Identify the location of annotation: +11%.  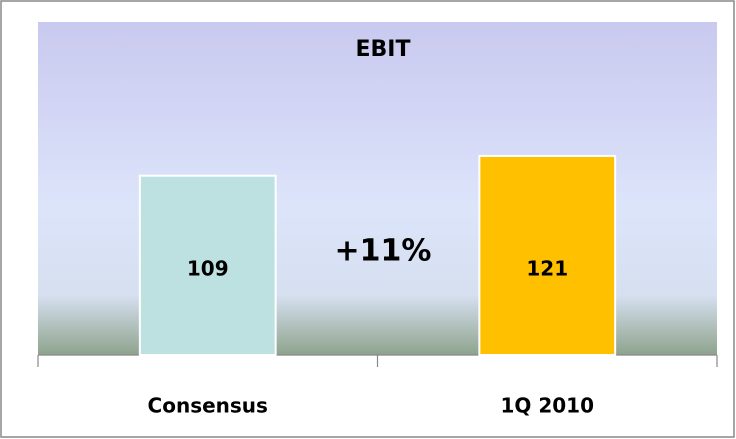
(383, 251).